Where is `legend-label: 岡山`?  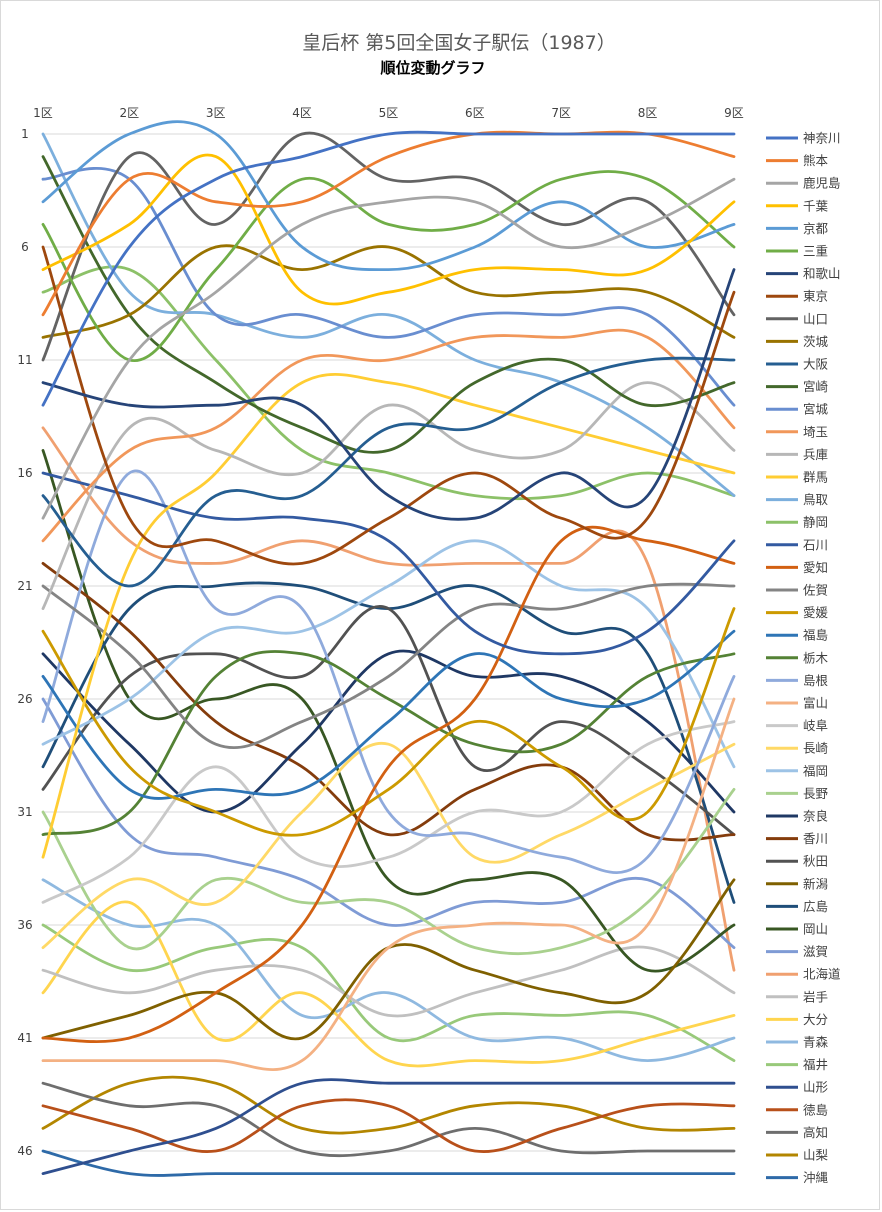
legend-label: 岡山 is located at coordinates (815, 929).